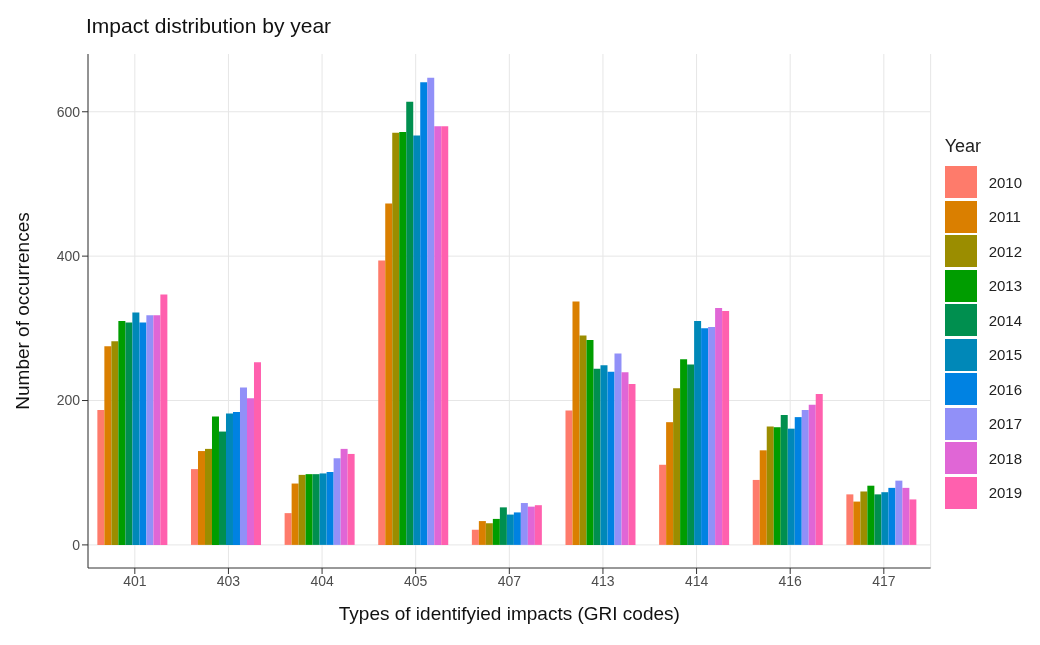  Describe the element at coordinates (68, 400) in the screenshot. I see `y-tick-label: 200` at that location.